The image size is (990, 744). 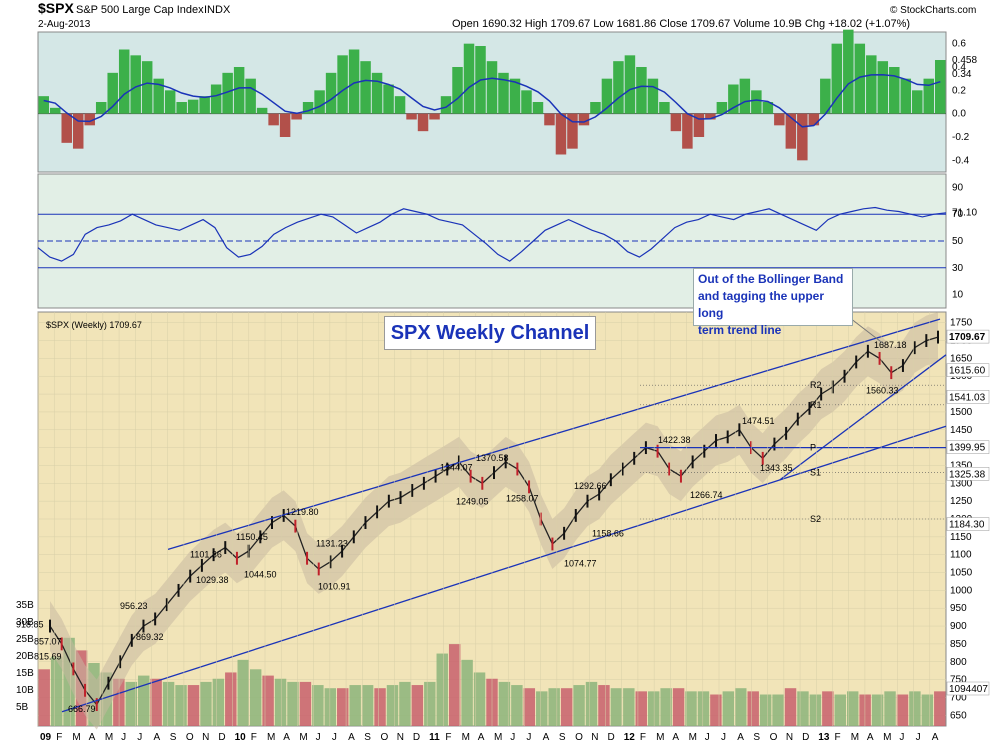 What do you see at coordinates (867, 331) in the screenshot?
I see `callout-pointer` at bounding box center [867, 331].